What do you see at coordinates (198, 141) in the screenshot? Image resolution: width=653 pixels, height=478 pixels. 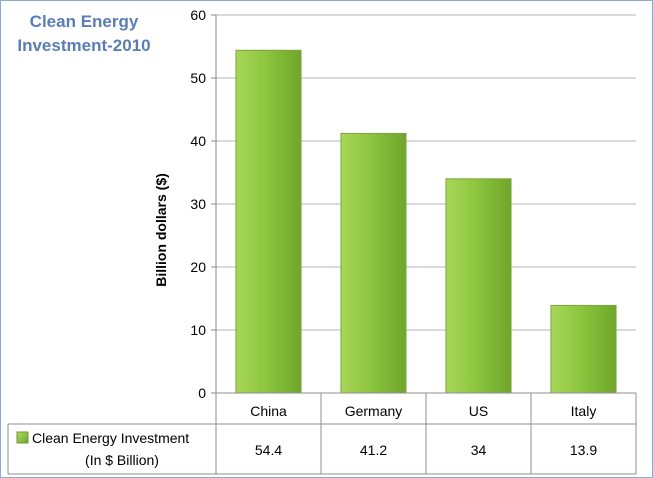 I see `y-tick-label: 40` at bounding box center [198, 141].